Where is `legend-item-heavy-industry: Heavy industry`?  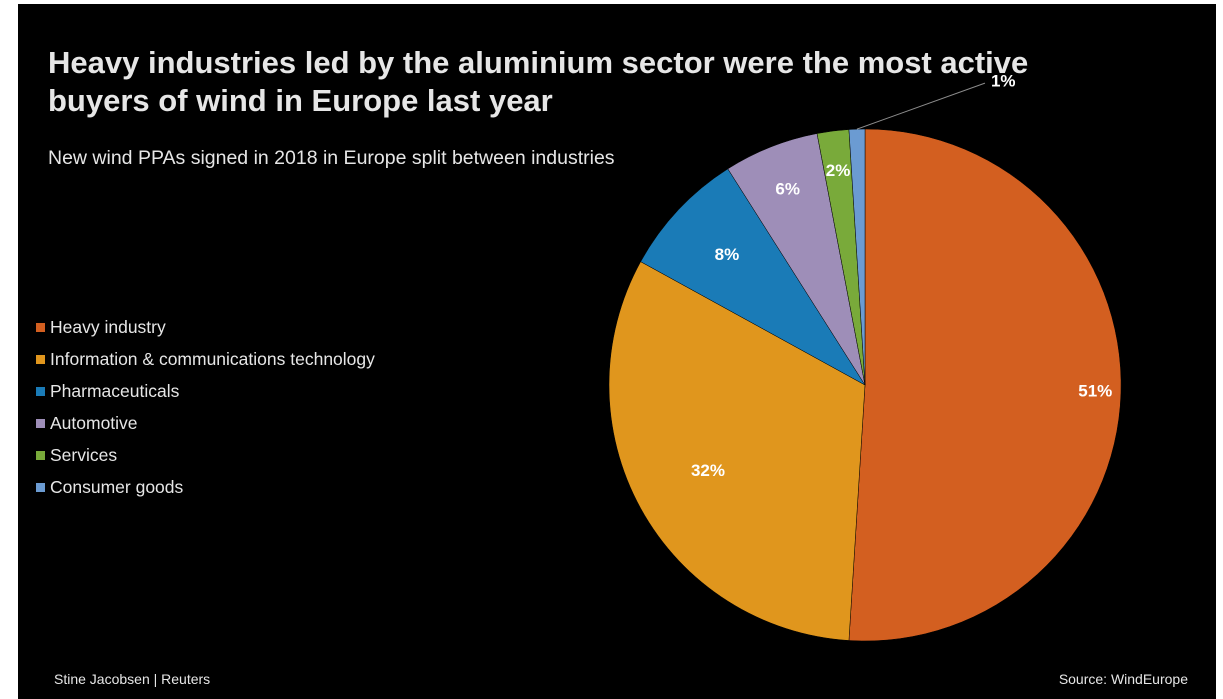 legend-item-heavy-industry: Heavy industry is located at coordinates (205, 327).